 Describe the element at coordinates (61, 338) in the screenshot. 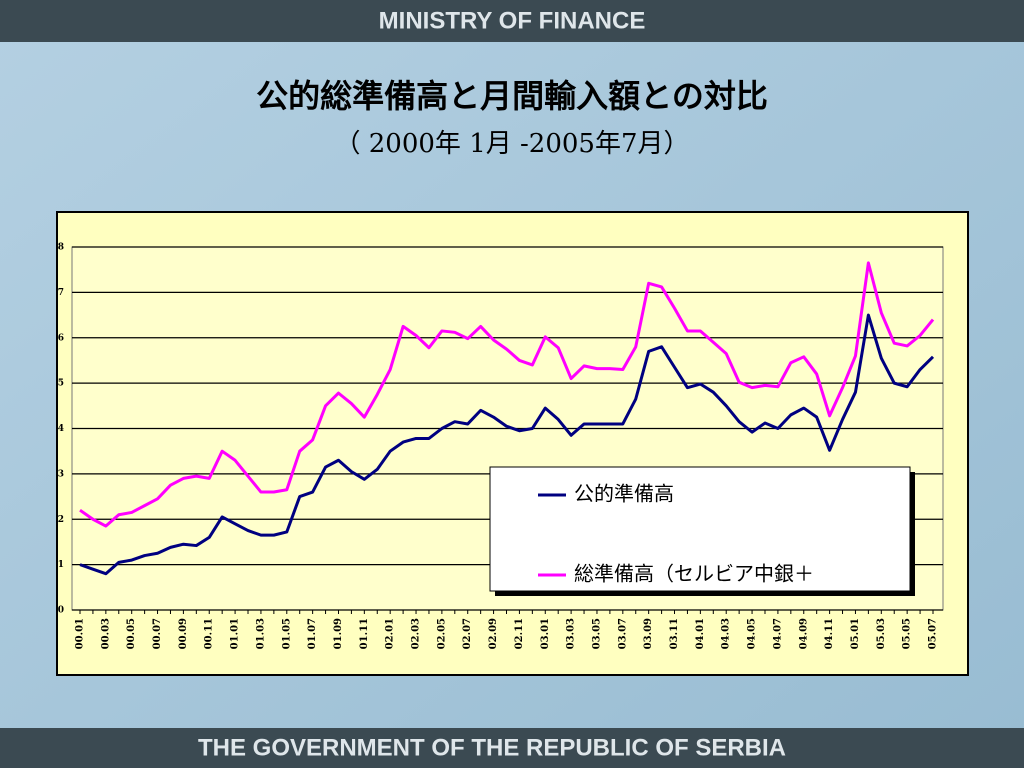

I see `y-tick-label: 6` at that location.